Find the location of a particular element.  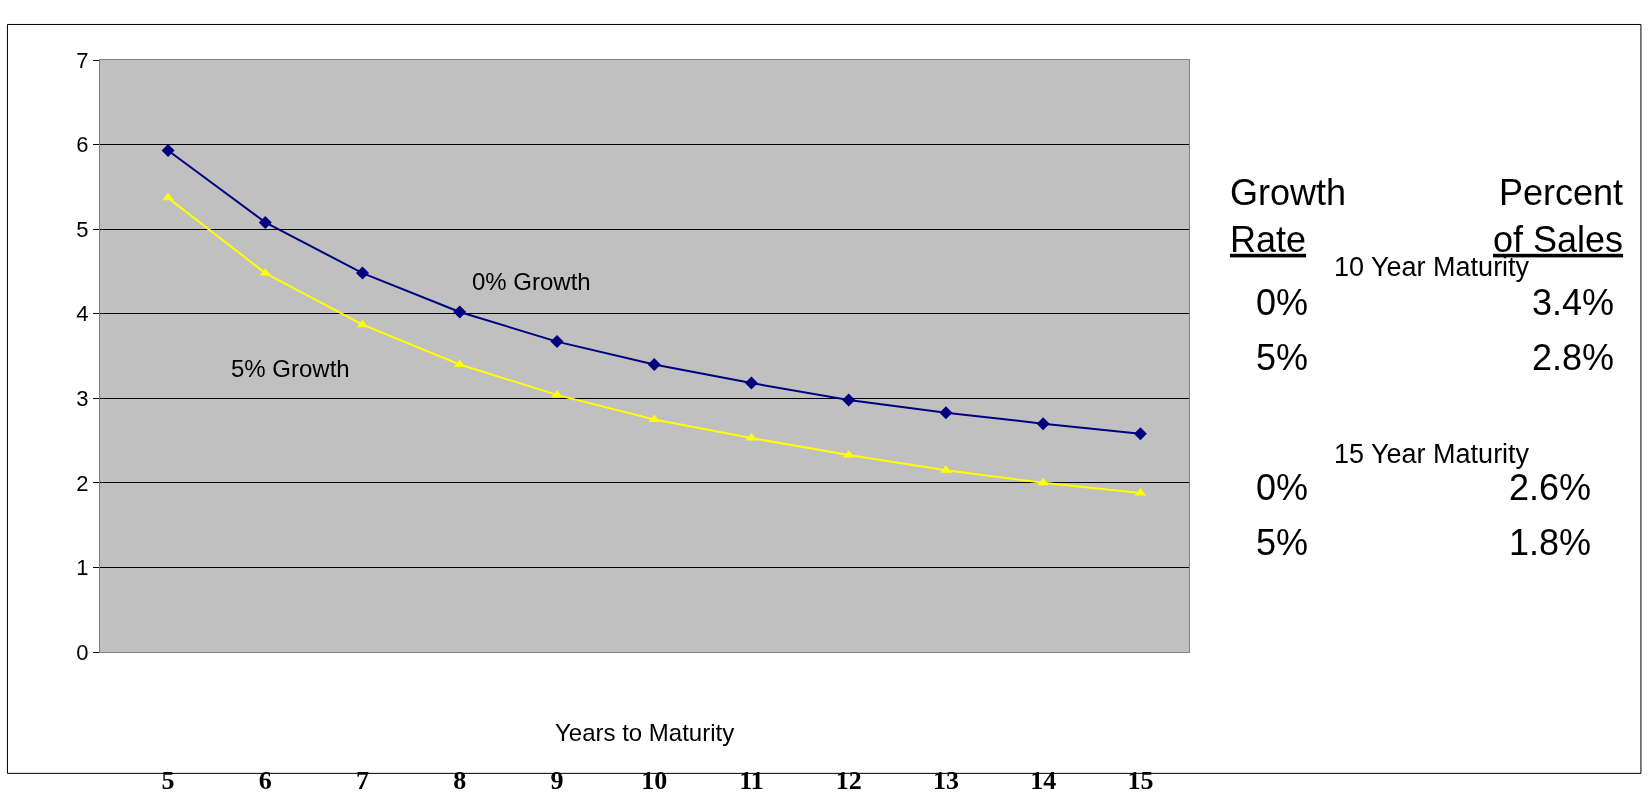

y-tick-label: 4 is located at coordinates (82, 314).